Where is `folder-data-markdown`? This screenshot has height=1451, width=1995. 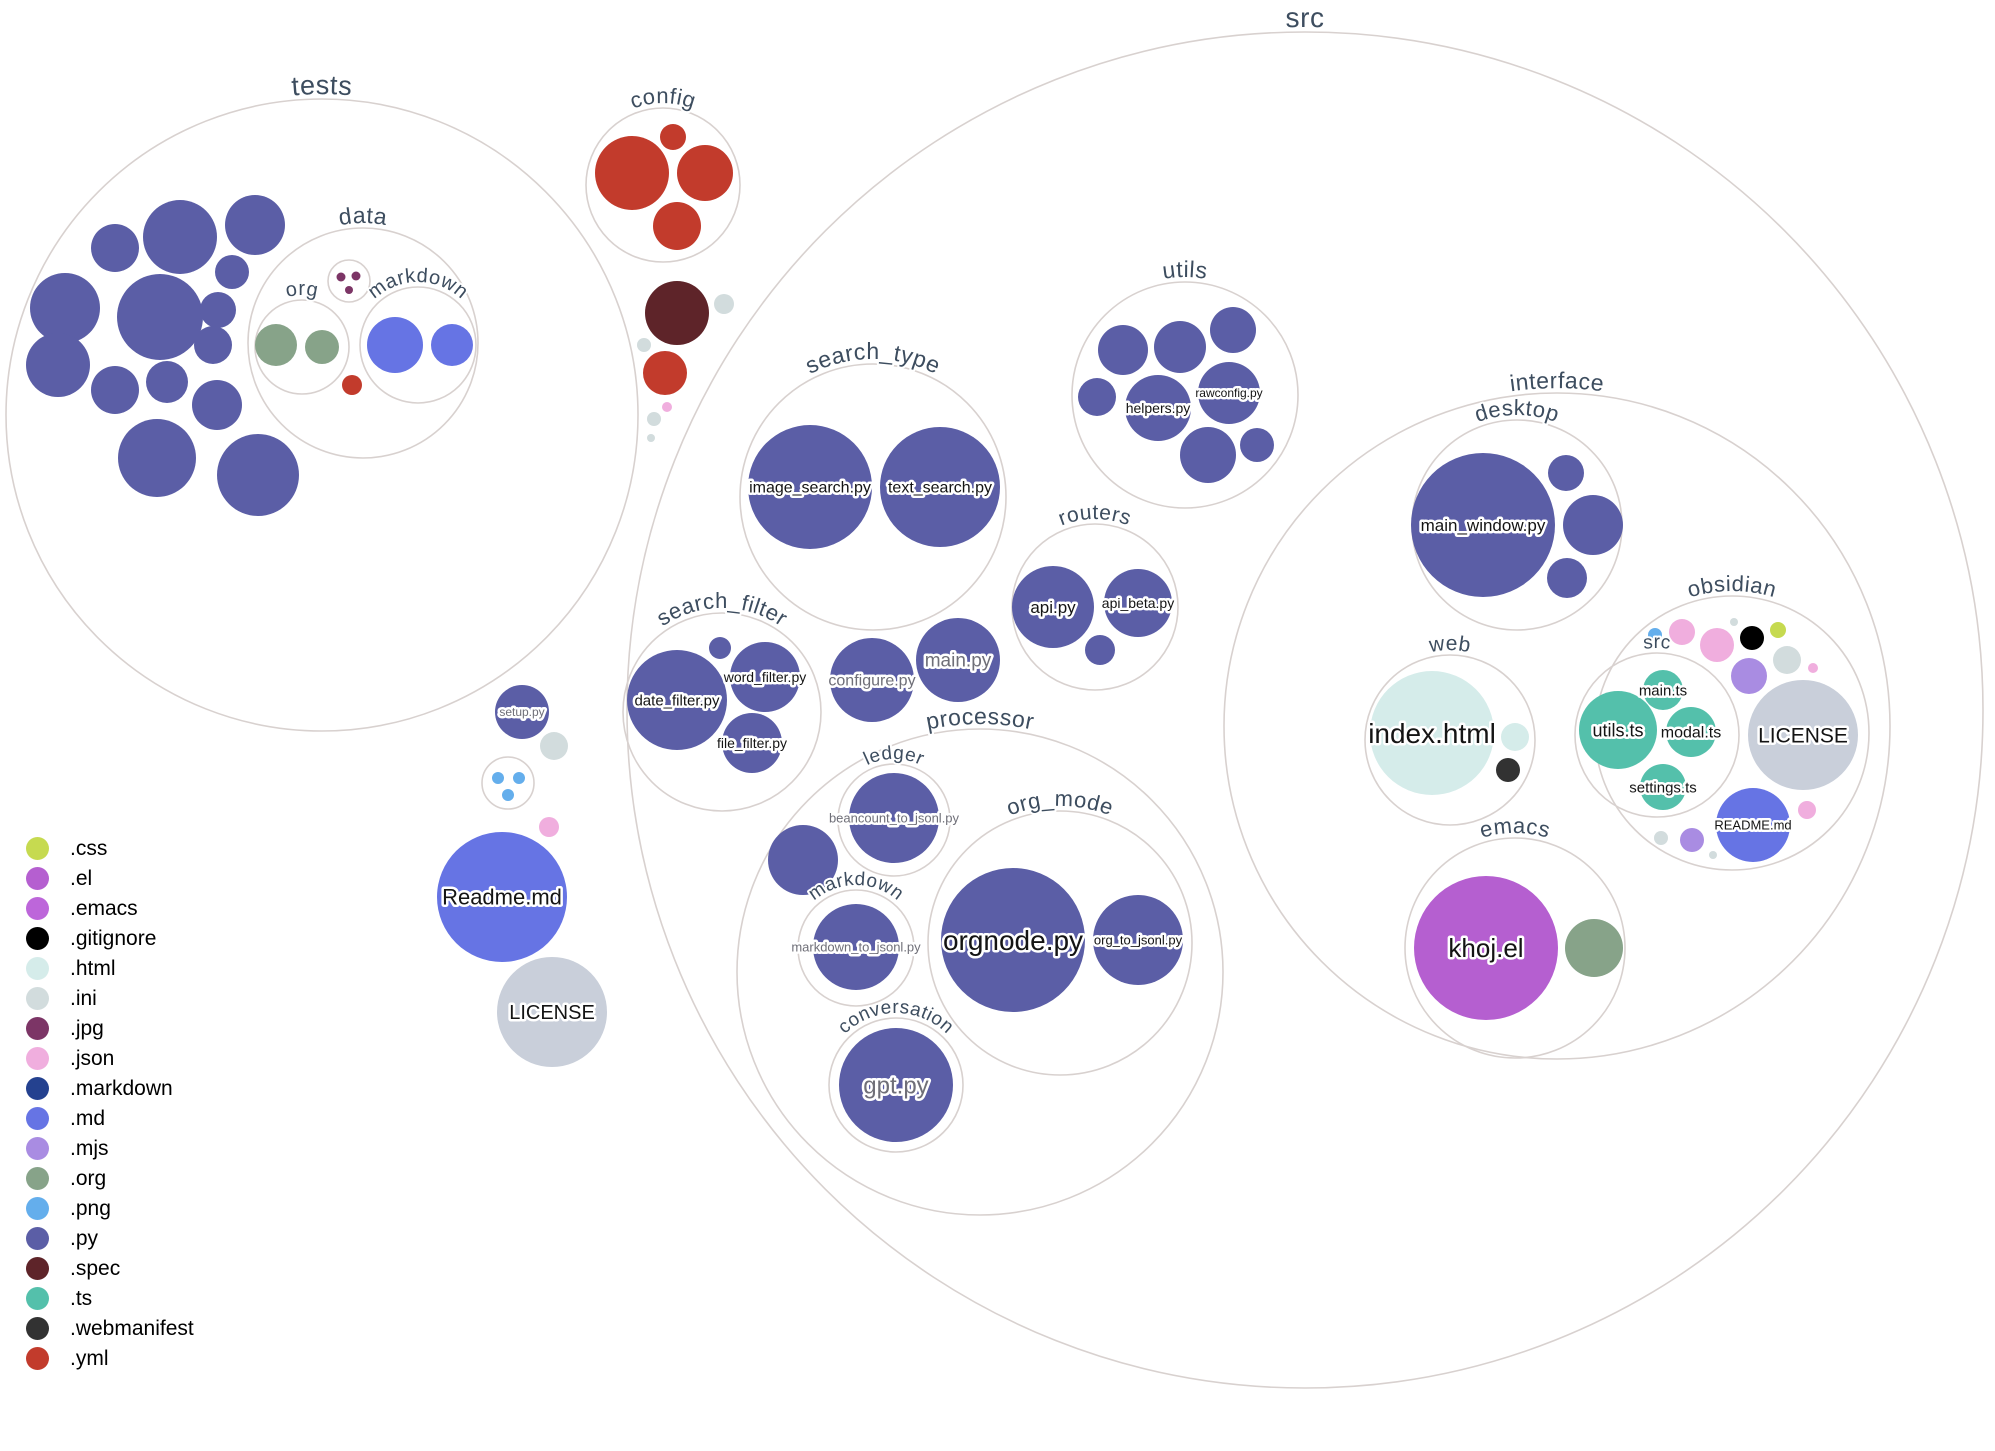 folder-data-markdown is located at coordinates (418, 345).